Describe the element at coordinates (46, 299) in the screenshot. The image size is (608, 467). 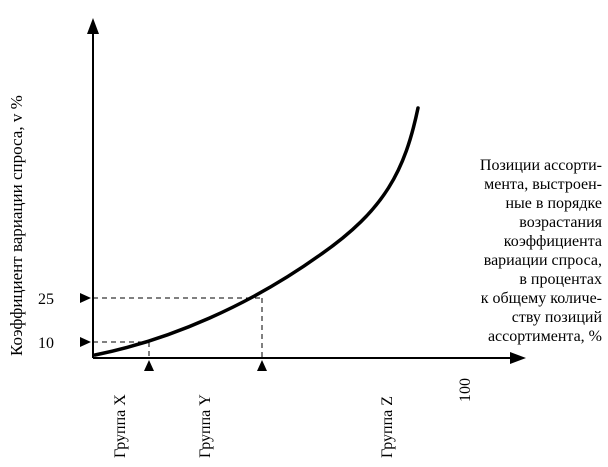
I see `y-tick-label-25: 25` at that location.